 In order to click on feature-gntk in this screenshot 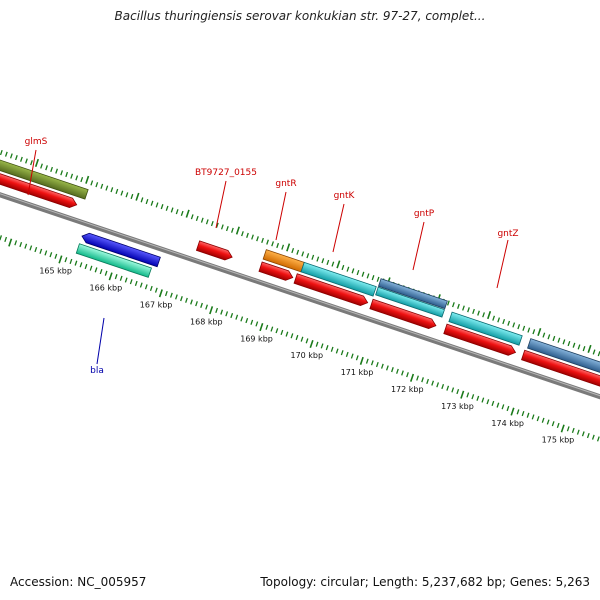, I will do `click(338, 279)`.